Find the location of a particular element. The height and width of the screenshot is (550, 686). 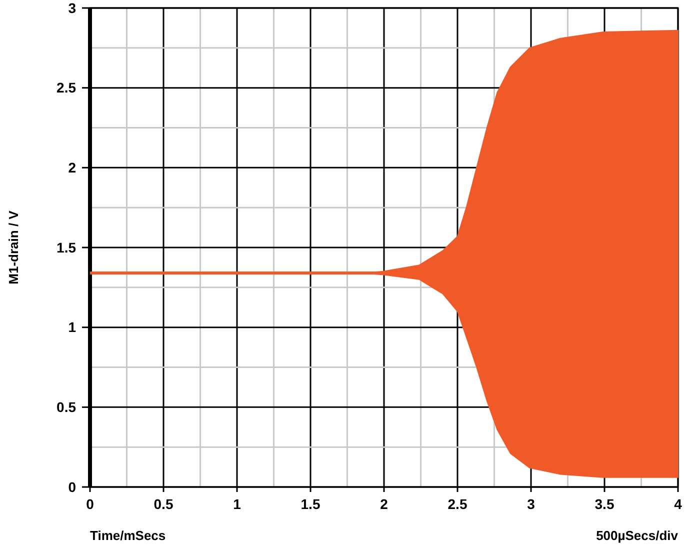

x-tick-label: 3.5 is located at coordinates (604, 504).